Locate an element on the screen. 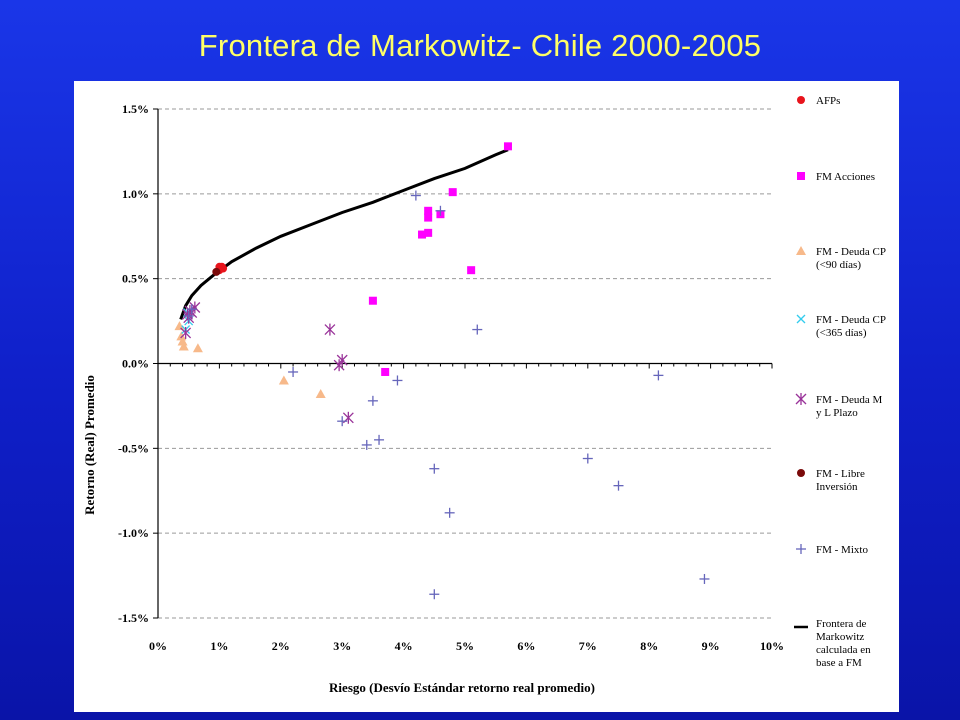 Image resolution: width=960 pixels, height=720 pixels. legend-label-line: FM - Deuda M is located at coordinates (849, 400).